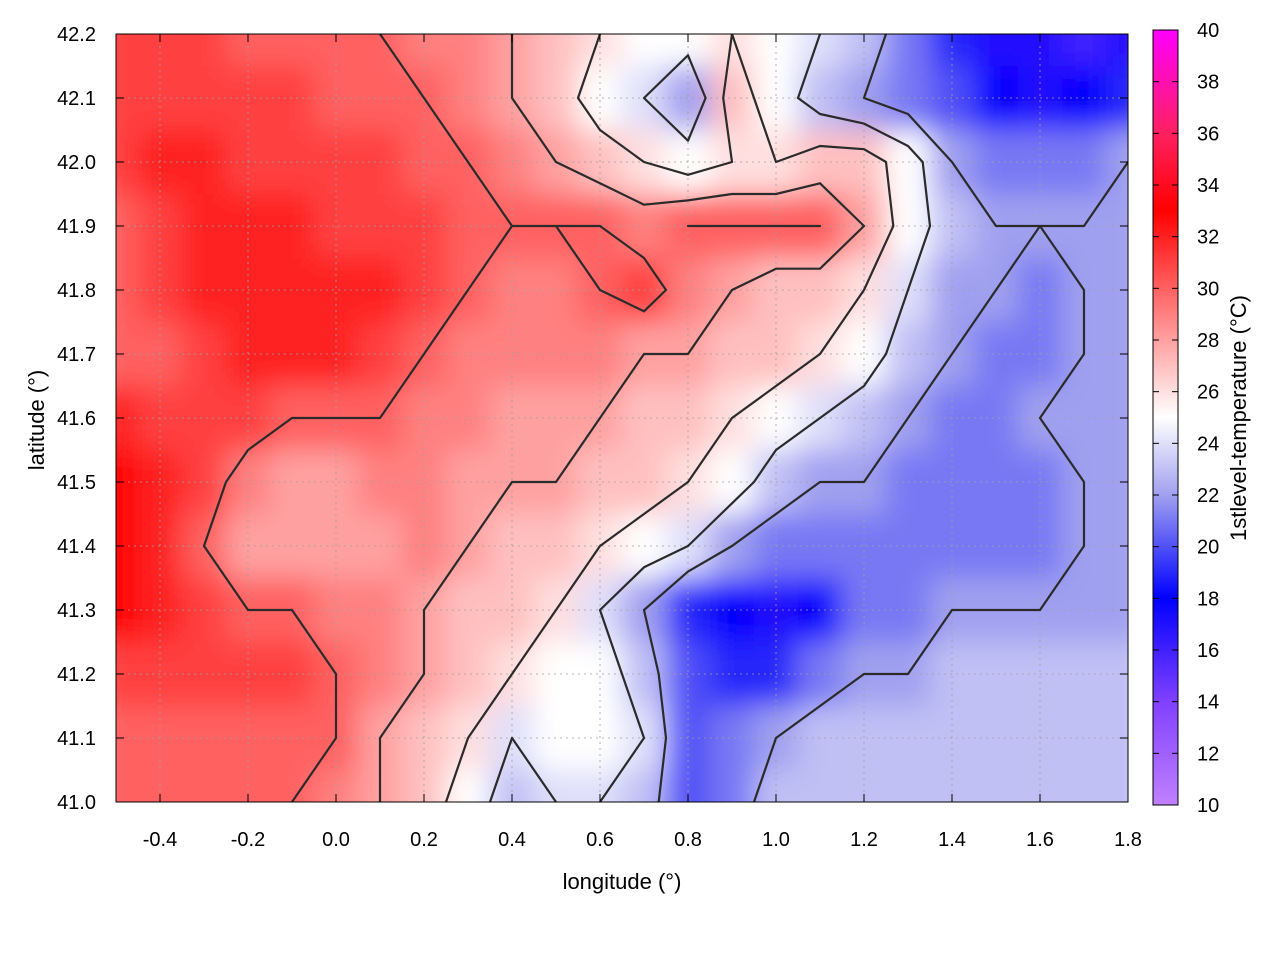 Image resolution: width=1280 pixels, height=960 pixels. I want to click on colorbar-tick-label: 10, so click(1208, 806).